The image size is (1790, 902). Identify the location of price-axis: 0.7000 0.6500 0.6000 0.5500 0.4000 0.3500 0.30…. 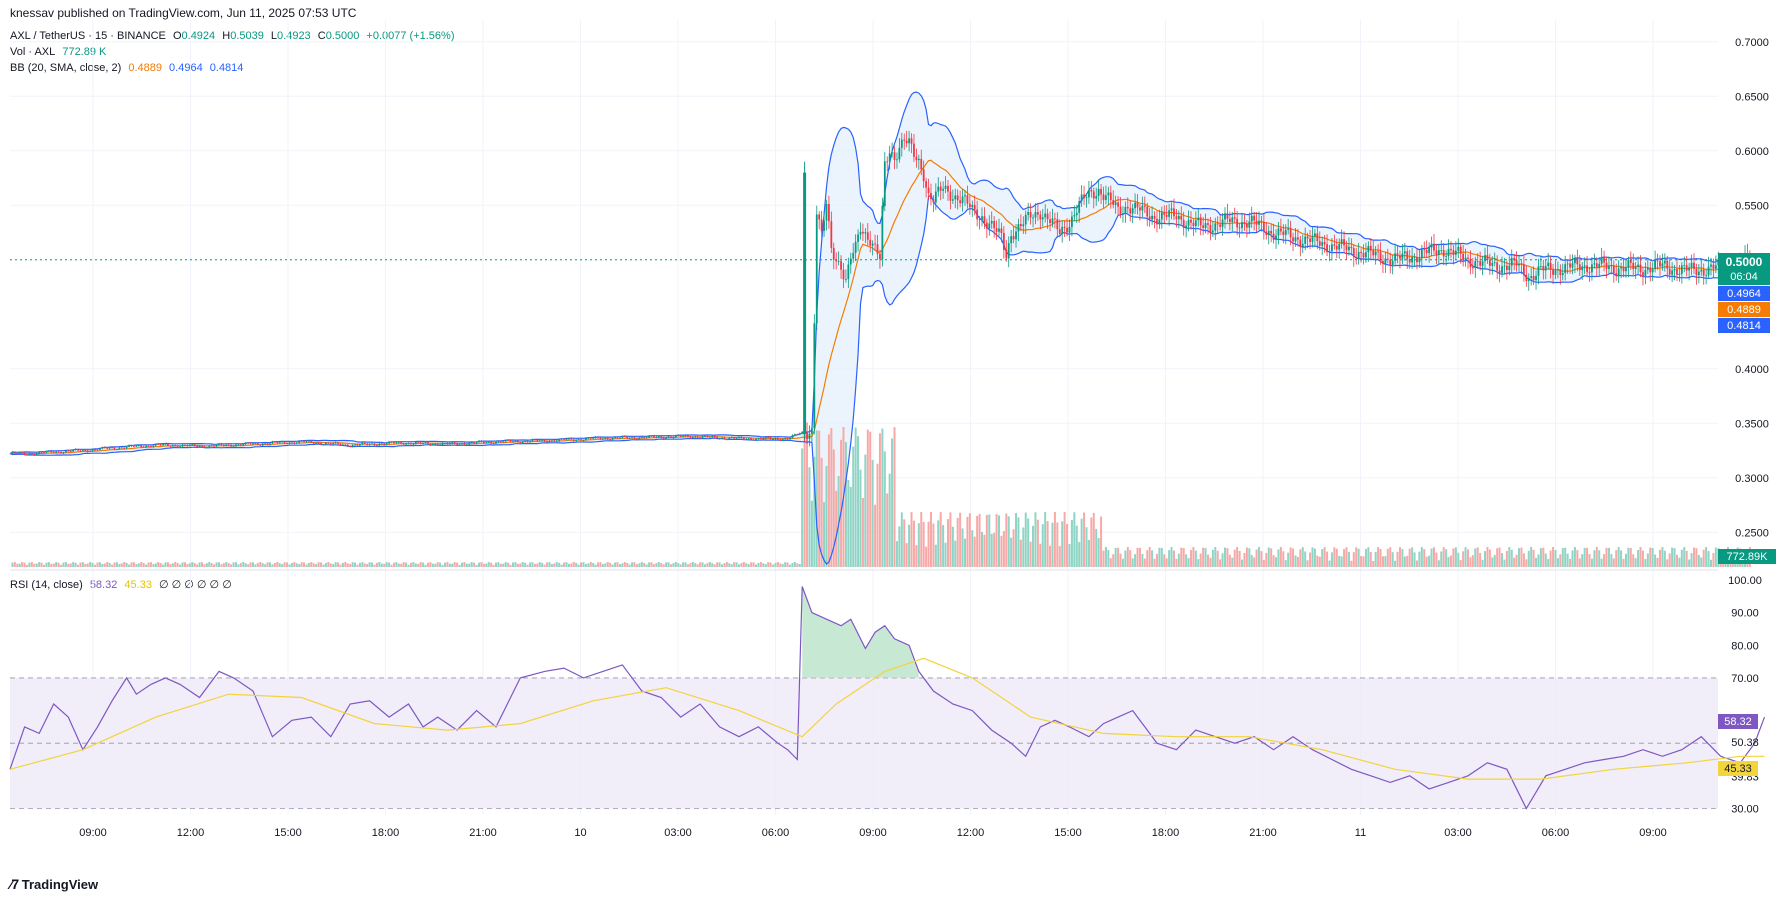
(1752, 288).